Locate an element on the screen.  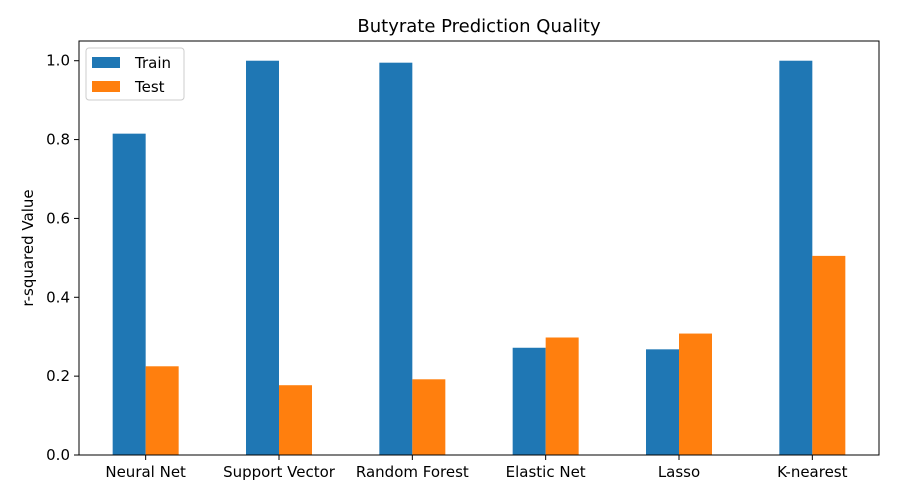
bar-train-neural-net is located at coordinates (129, 294).